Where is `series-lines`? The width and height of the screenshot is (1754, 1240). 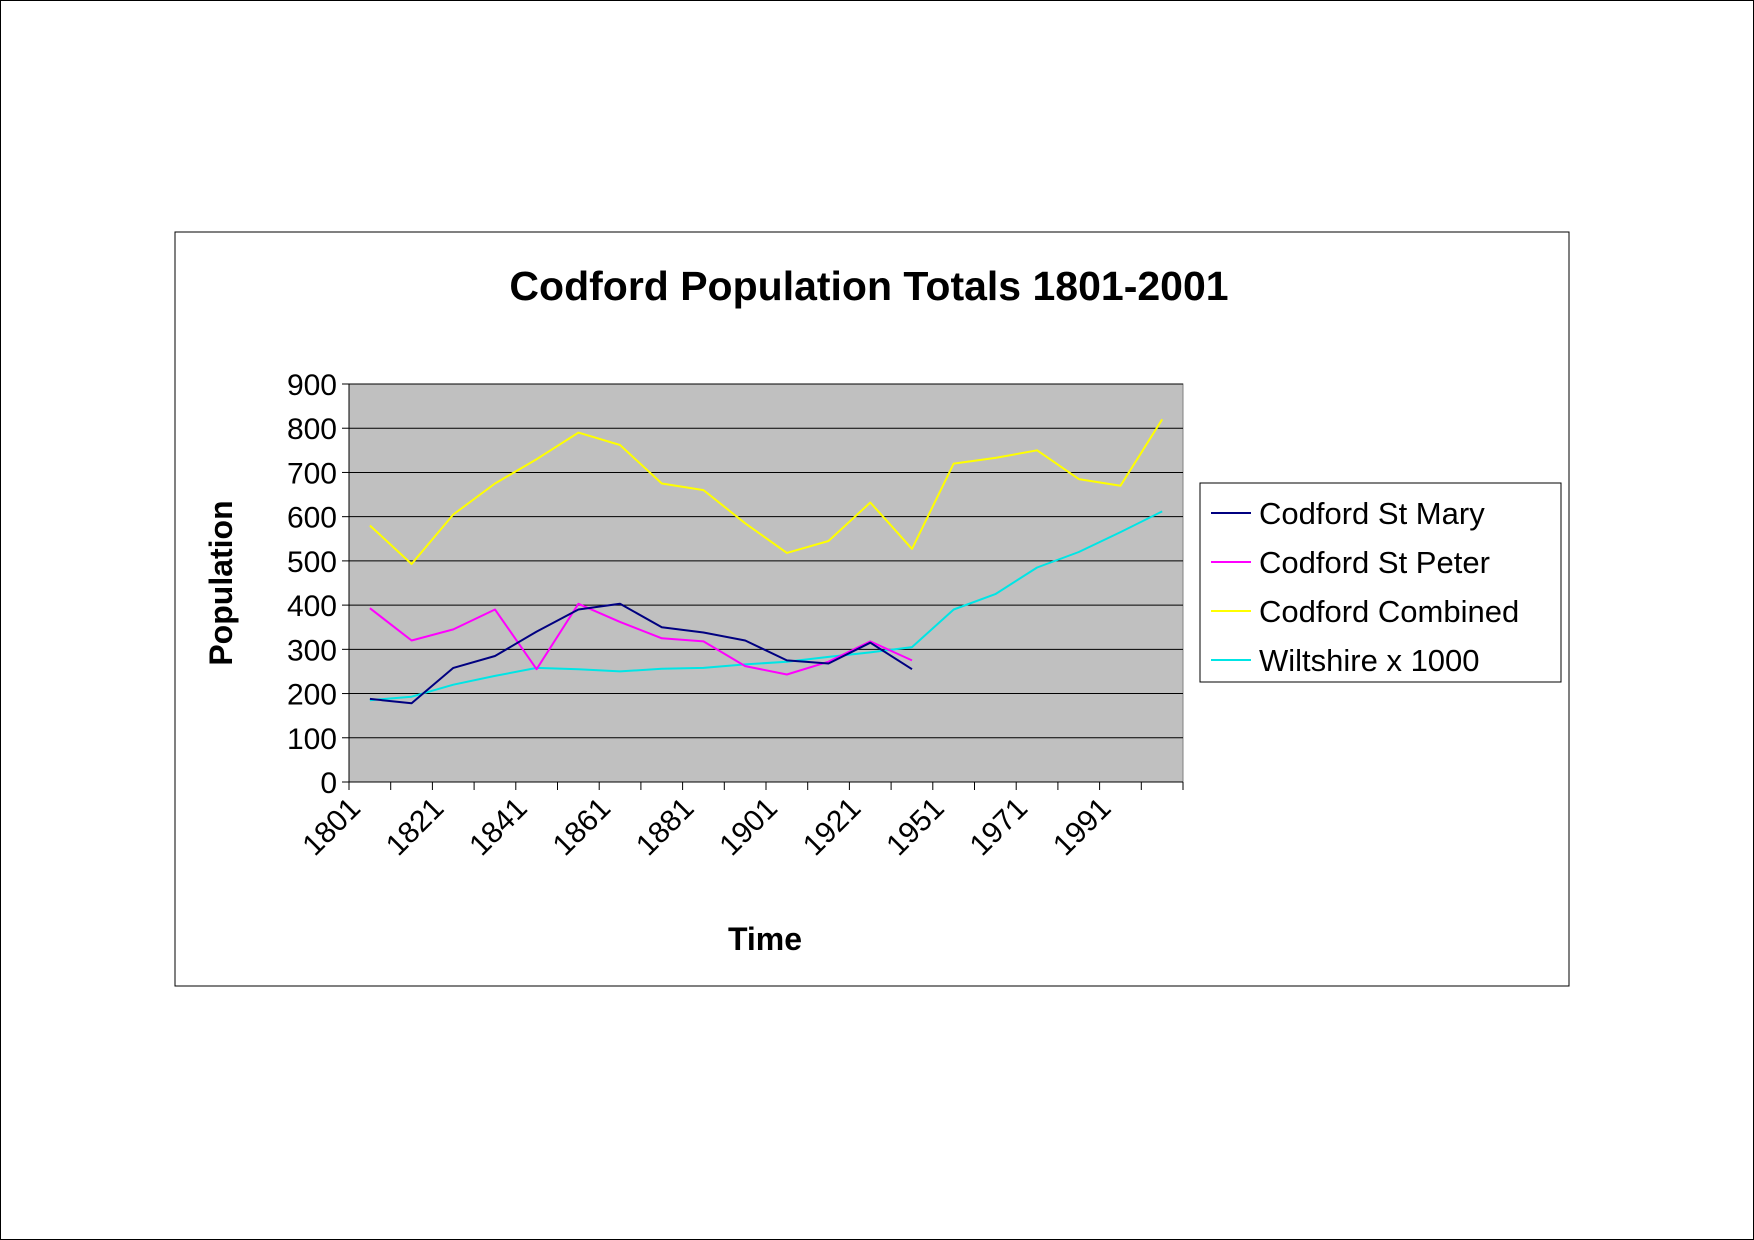
series-lines is located at coordinates (766, 561).